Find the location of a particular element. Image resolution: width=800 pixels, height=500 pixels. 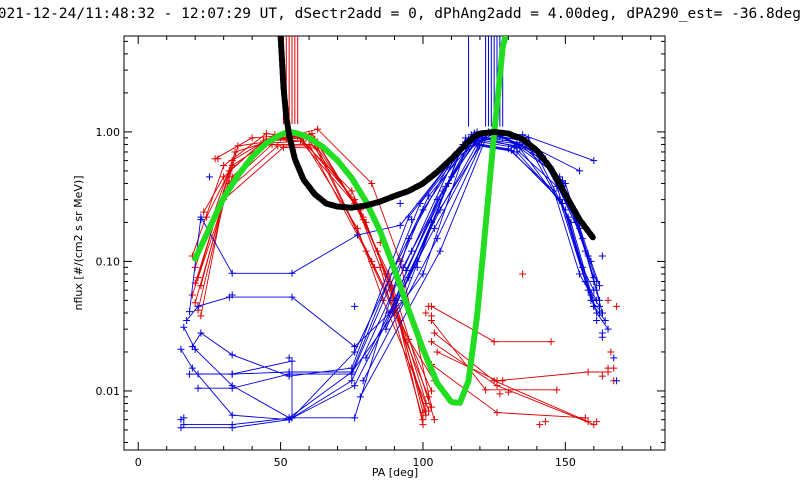

y-axis-label: nflux [#/(cm2 s sr MeV)] is located at coordinates (78, 243).